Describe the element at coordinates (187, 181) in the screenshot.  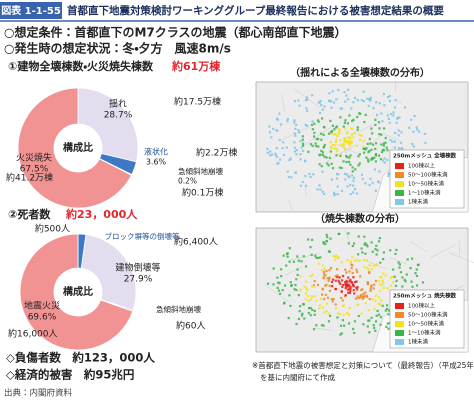
I see `slice-value-label: 0.2%` at that location.